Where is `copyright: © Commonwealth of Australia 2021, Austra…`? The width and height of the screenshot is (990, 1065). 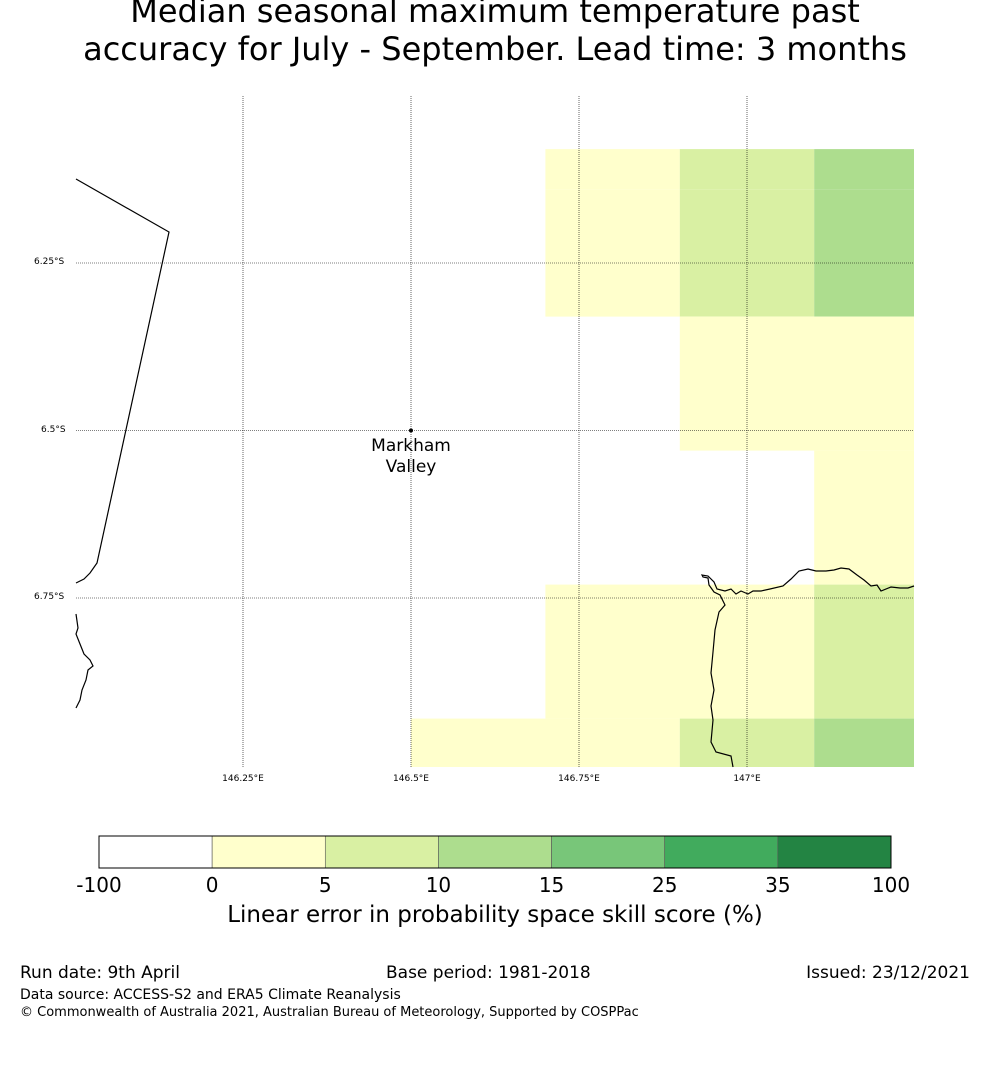 copyright: © Commonwealth of Australia 2021, Austra… is located at coordinates (329, 1012).